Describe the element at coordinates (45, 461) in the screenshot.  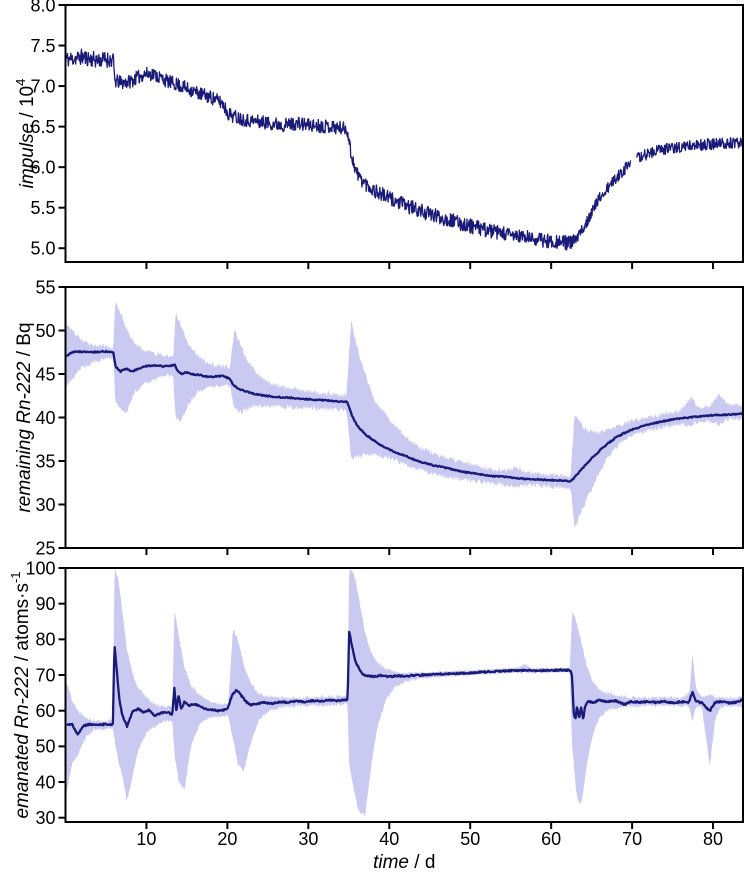
I see `y-tick-label: 35` at that location.